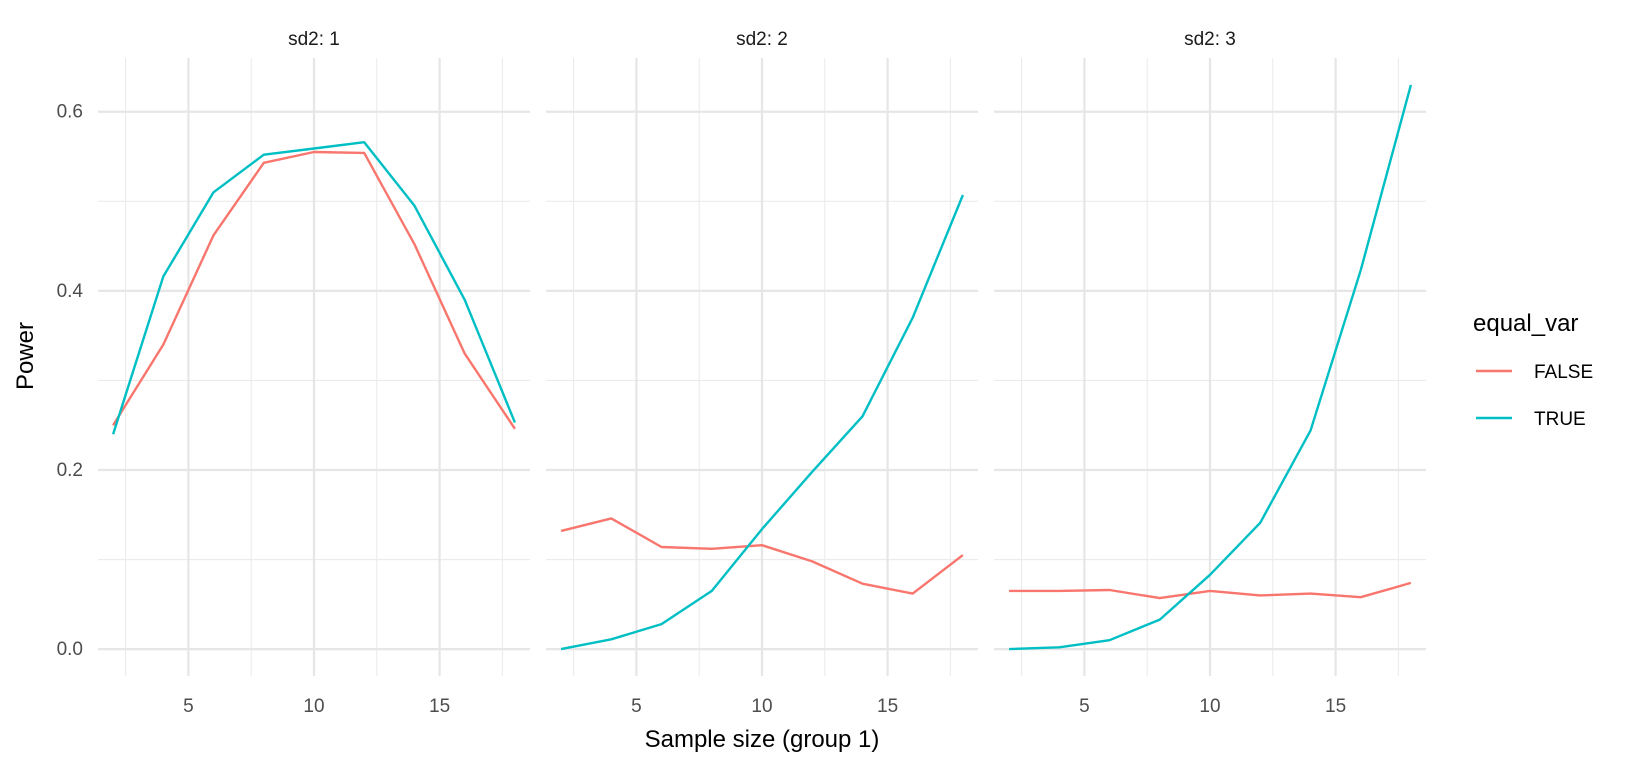  I want to click on legend: equal_var FALSE TRUE, so click(1533, 370).